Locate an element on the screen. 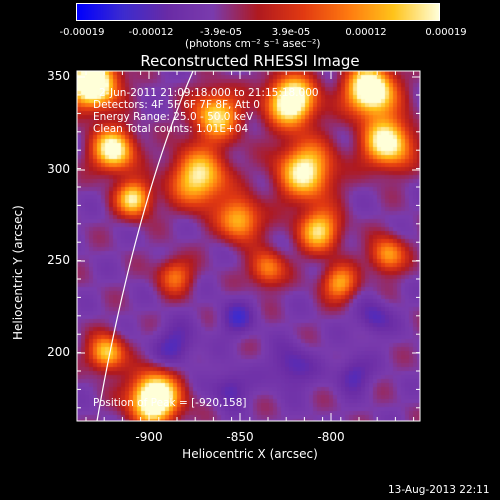  colorbar-tick-2: -0.00012 is located at coordinates (151, 32).